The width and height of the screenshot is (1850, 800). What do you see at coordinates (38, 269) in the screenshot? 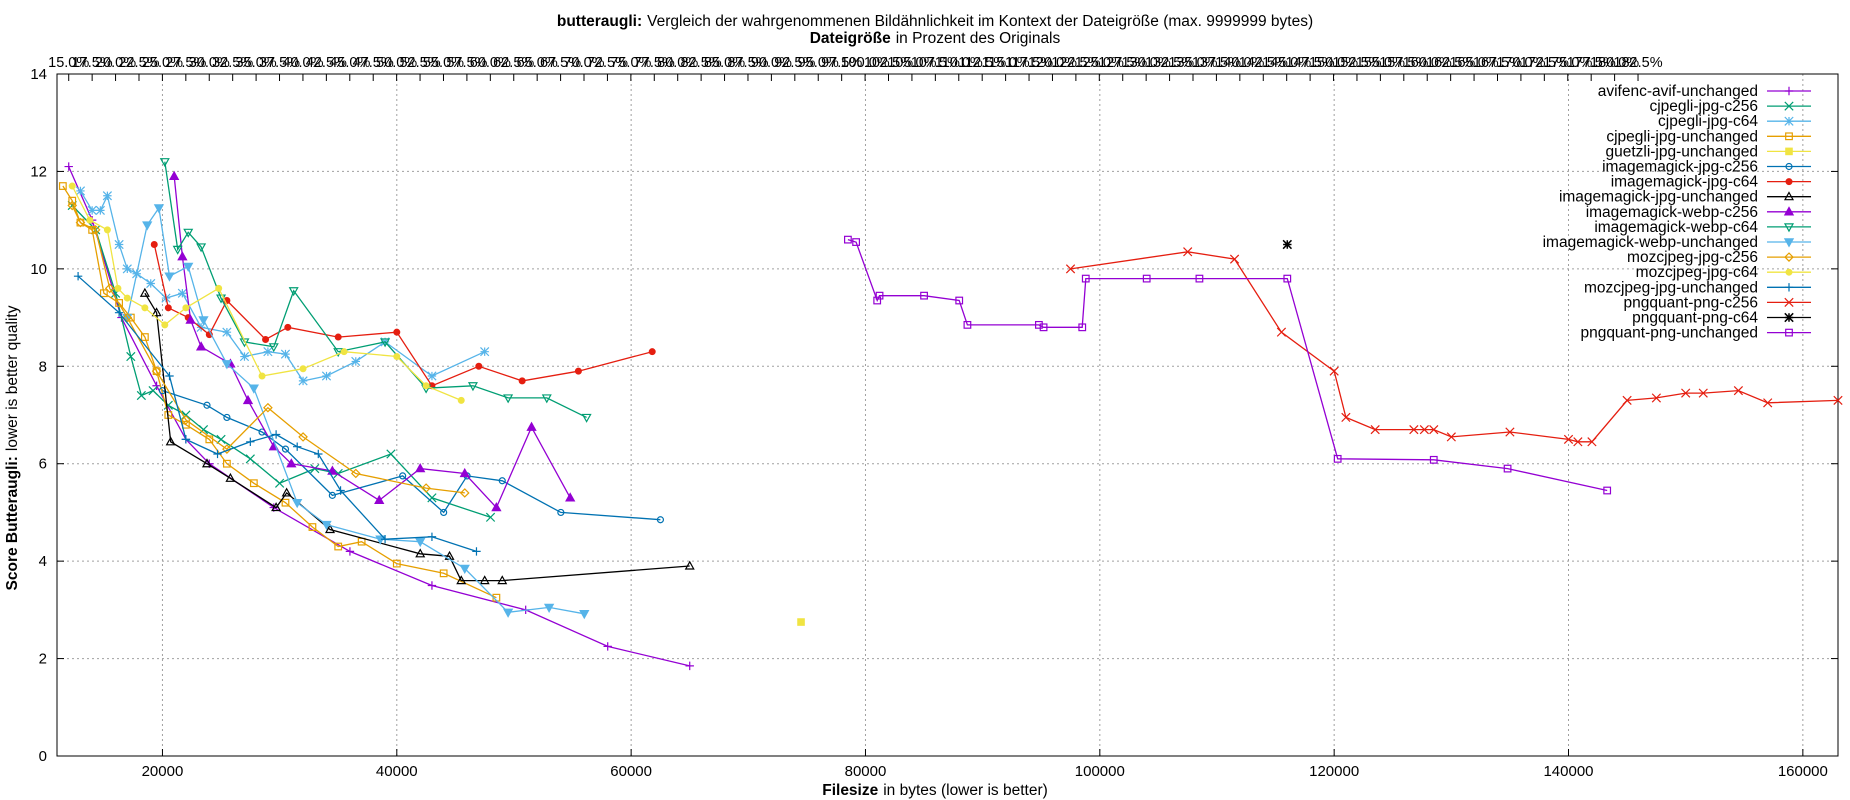
I see `y-tick-label: 10` at bounding box center [38, 269].